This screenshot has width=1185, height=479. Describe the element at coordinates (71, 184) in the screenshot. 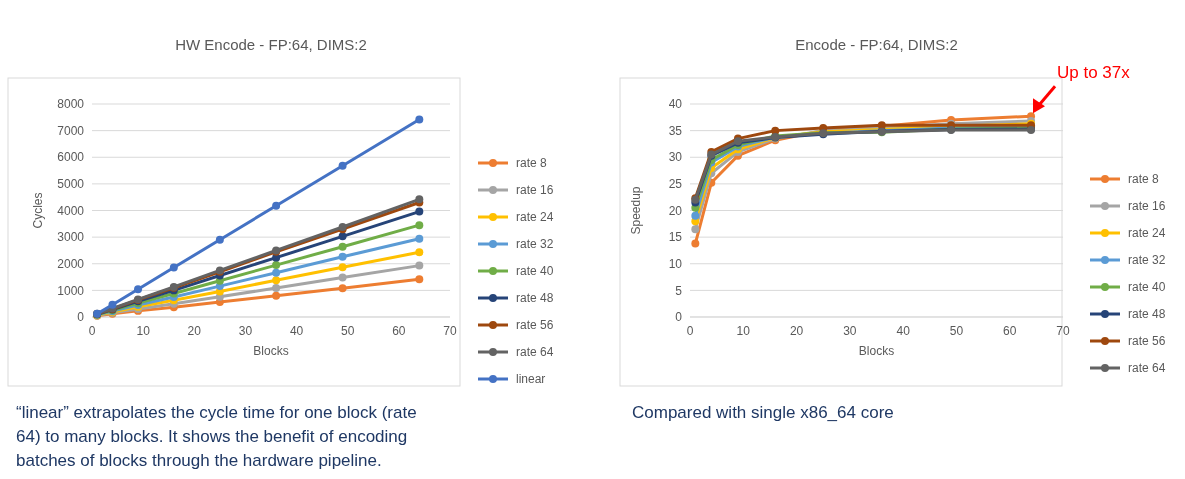

I see `y-tick-label: 5000` at that location.